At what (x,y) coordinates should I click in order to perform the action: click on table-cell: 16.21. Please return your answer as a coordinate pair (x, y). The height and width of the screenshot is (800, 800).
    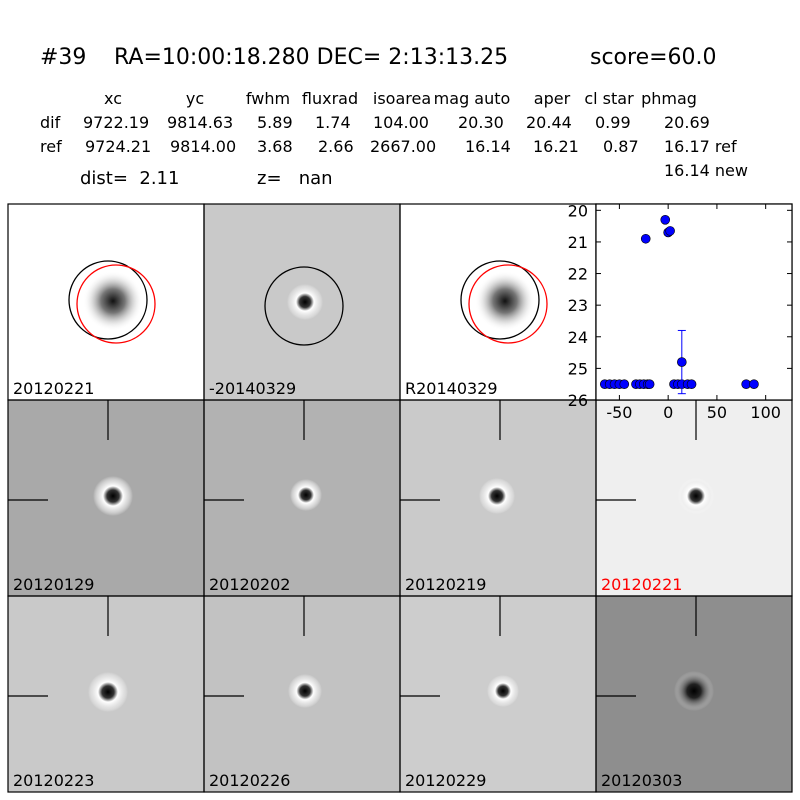
    Looking at the image, I should click on (556, 146).